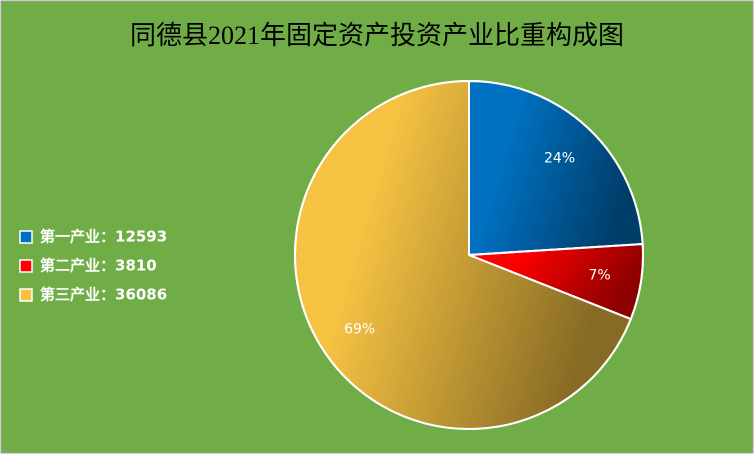  What do you see at coordinates (377, 35) in the screenshot?
I see `chart-title: 同德县2021年固定资产投资产业比重构成图` at bounding box center [377, 35].